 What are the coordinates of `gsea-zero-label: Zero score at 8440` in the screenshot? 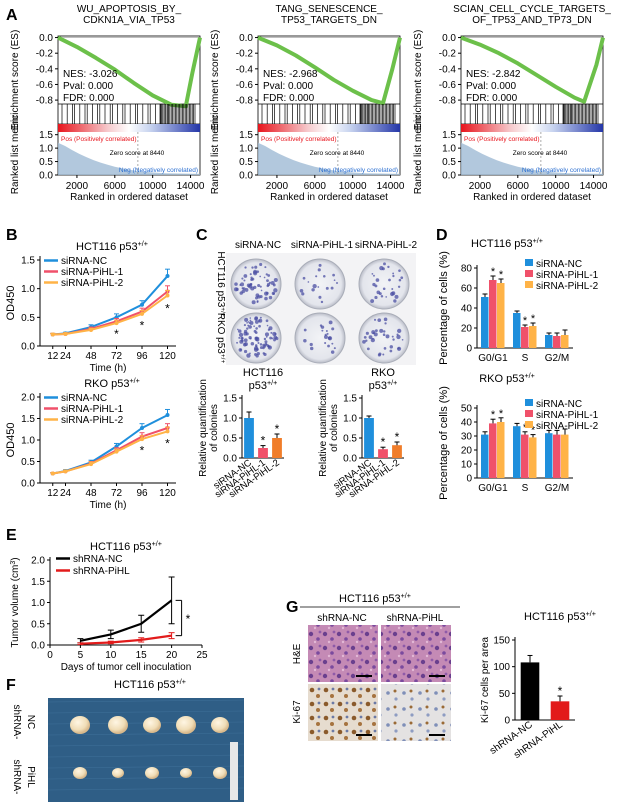 It's located at (137, 153).